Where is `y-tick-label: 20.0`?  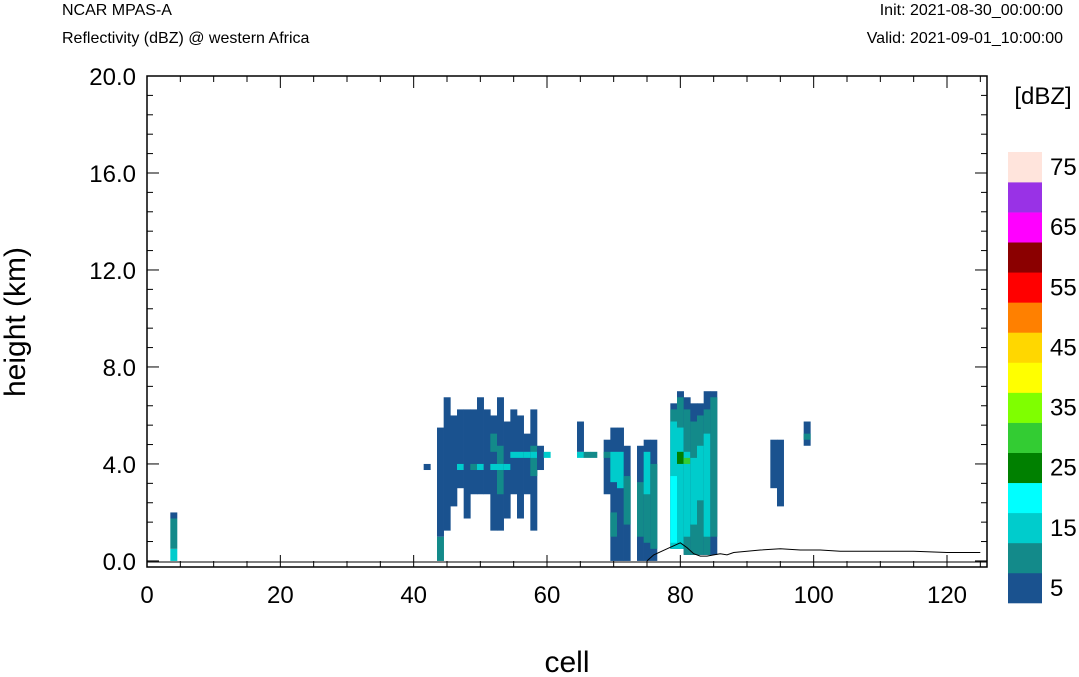 y-tick-label: 20.0 is located at coordinates (112, 77).